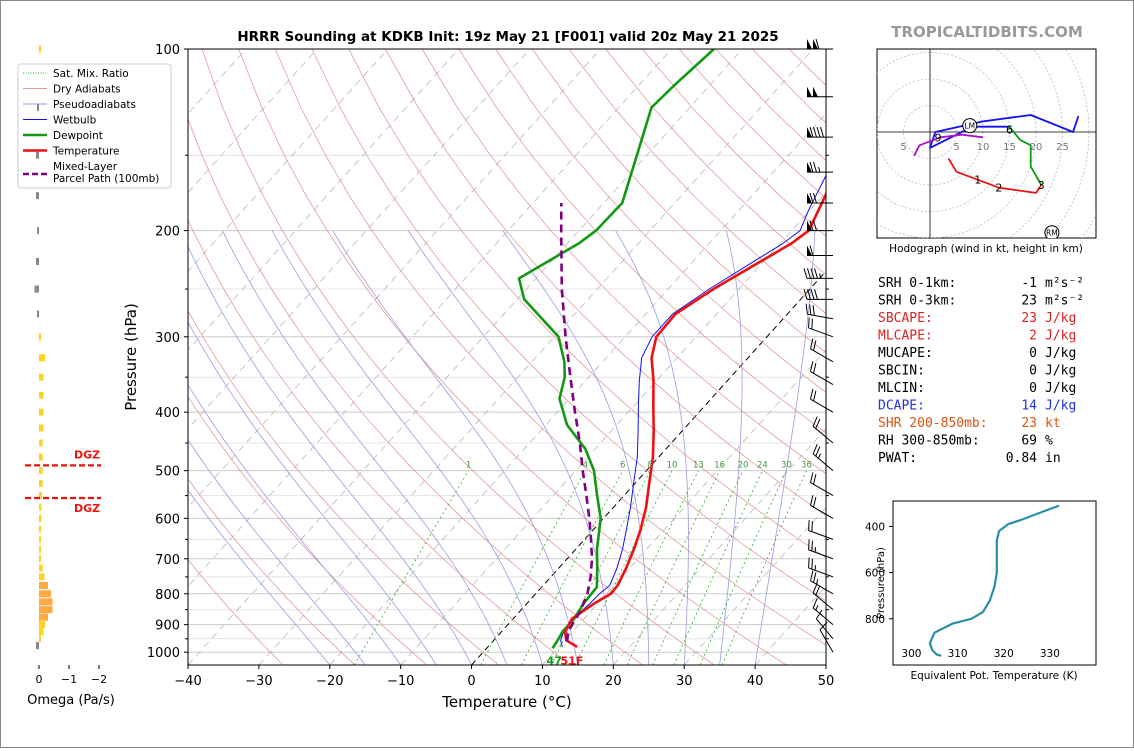 This screenshot has width=1134, height=751. I want to click on skewt-y-label: Pressure (hPa), so click(131, 357).